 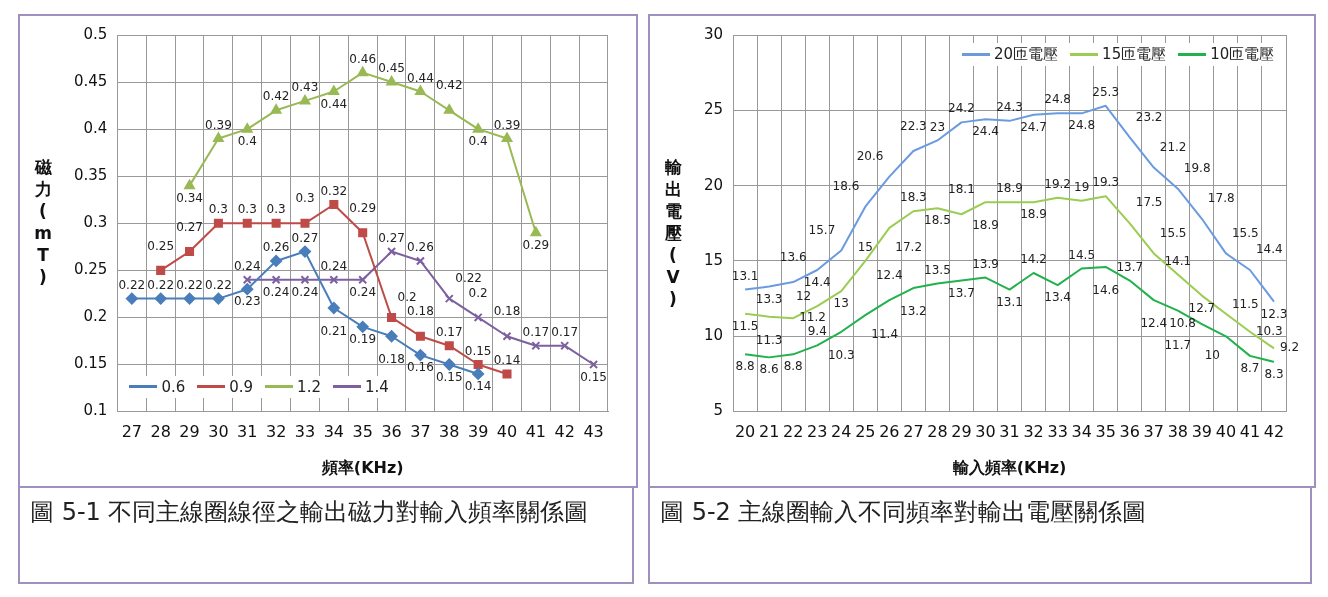 What do you see at coordinates (1082, 186) in the screenshot?
I see `data-label: 19` at bounding box center [1082, 186].